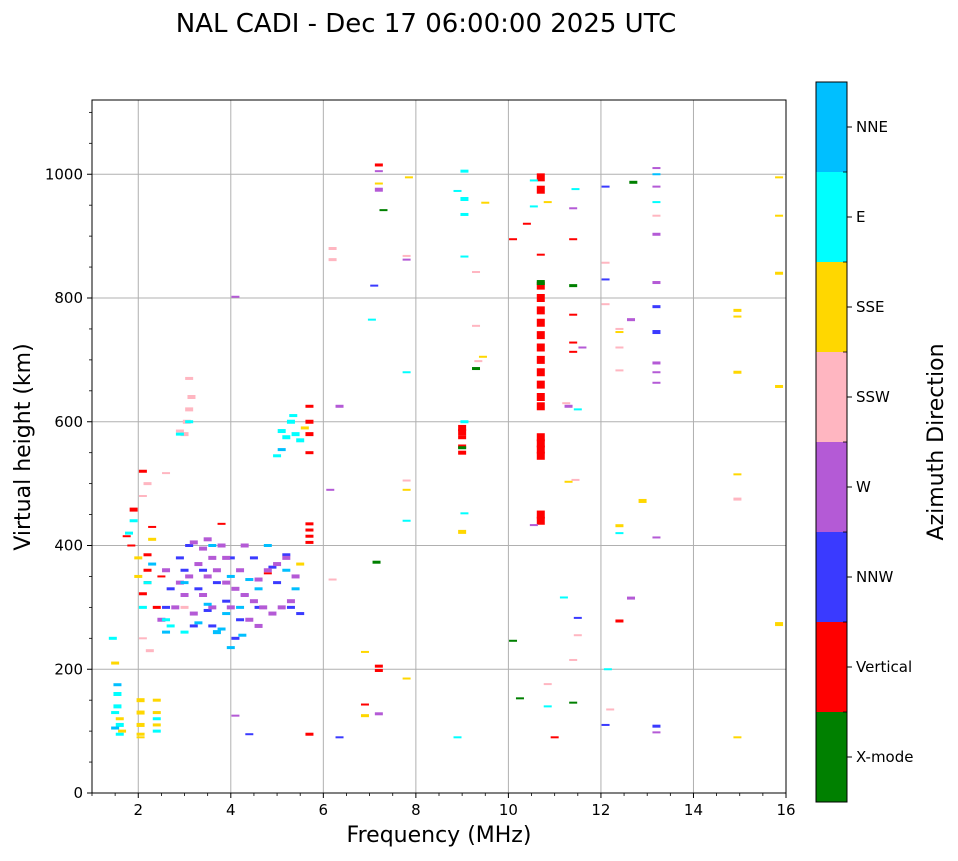 The height and width of the screenshot is (861, 958). I want to click on y-tick-label: 400, so click(68, 546).